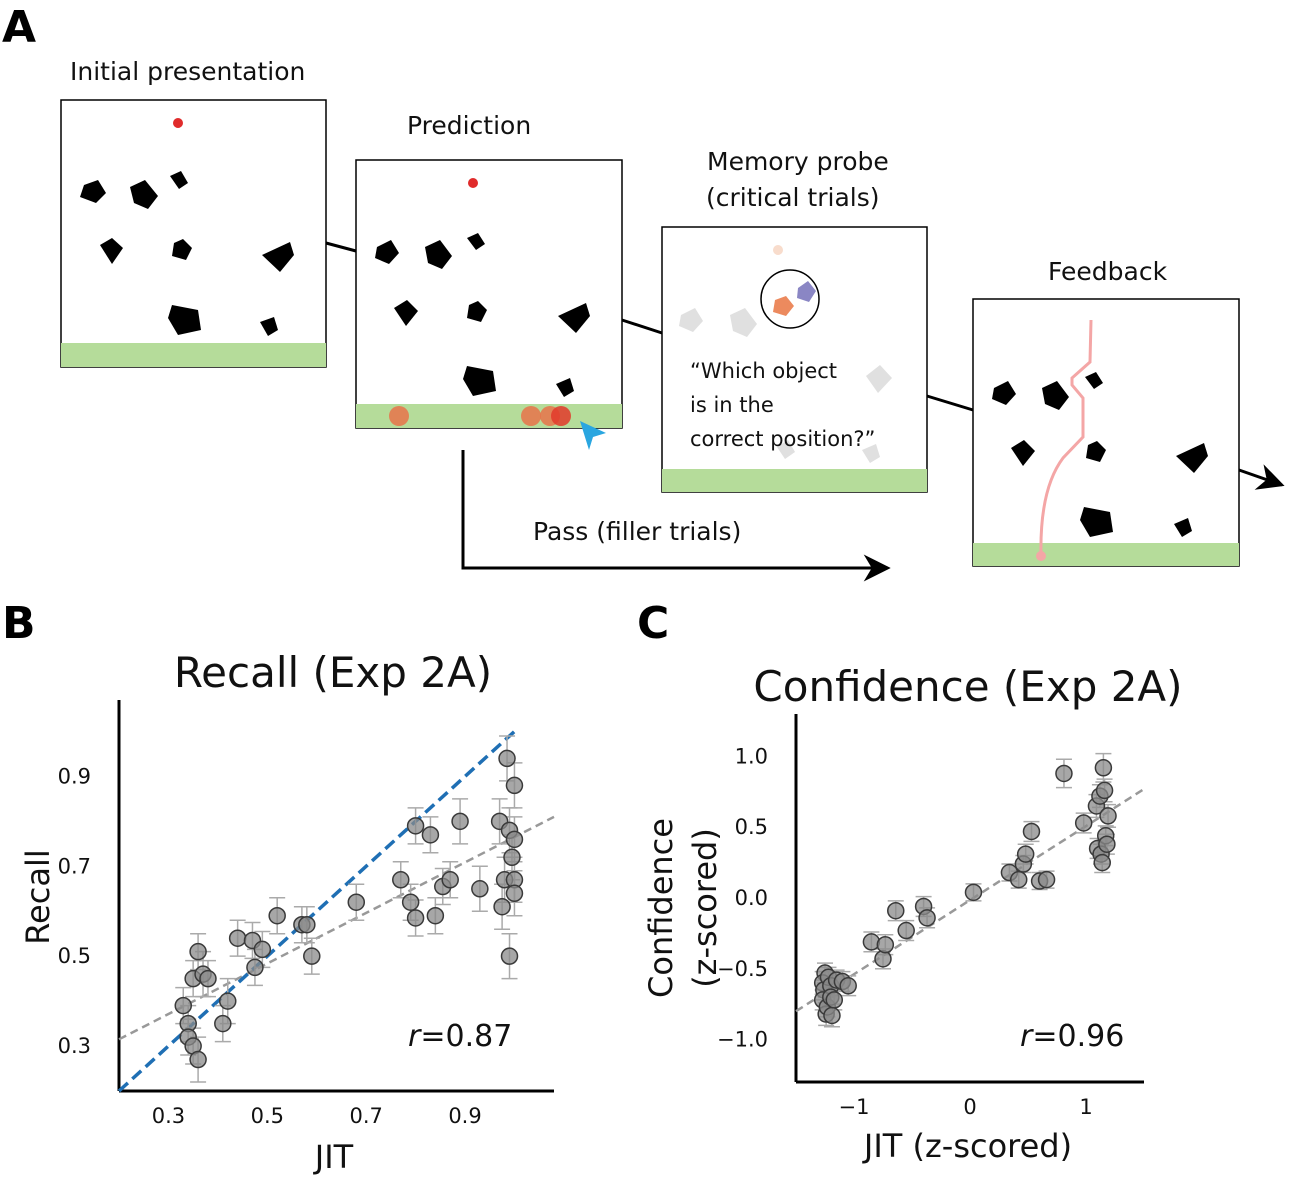 This screenshot has height=1195, width=1292. Describe the element at coordinates (469, 125) in the screenshot. I see `stage-label-prediction: Prediction` at that location.